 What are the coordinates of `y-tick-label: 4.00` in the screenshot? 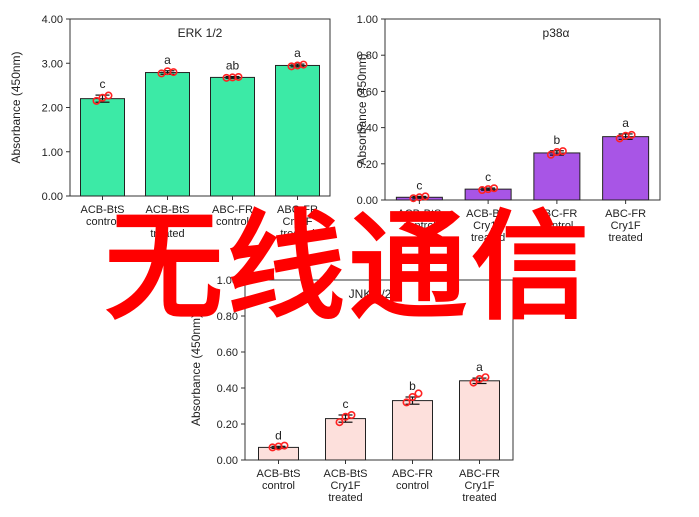 It's located at (52, 20).